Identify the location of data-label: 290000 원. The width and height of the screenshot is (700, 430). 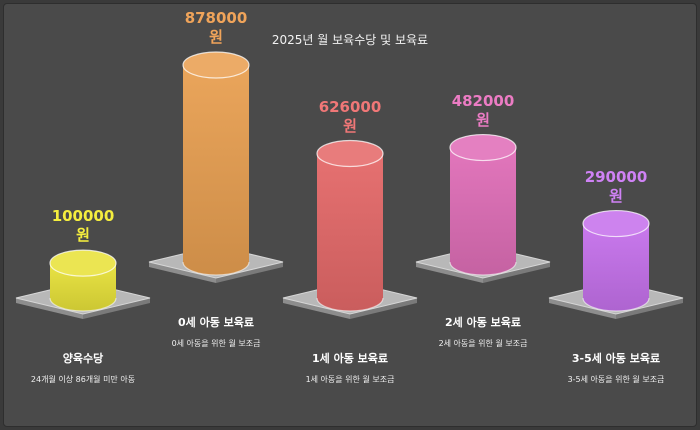
(616, 187).